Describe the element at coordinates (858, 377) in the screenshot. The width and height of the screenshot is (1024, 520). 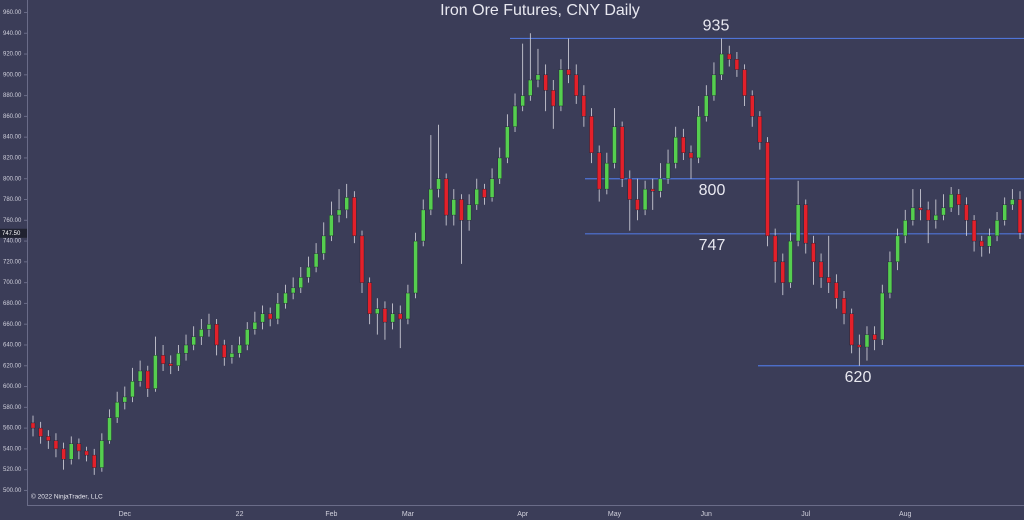
I see `level-label: 620` at that location.